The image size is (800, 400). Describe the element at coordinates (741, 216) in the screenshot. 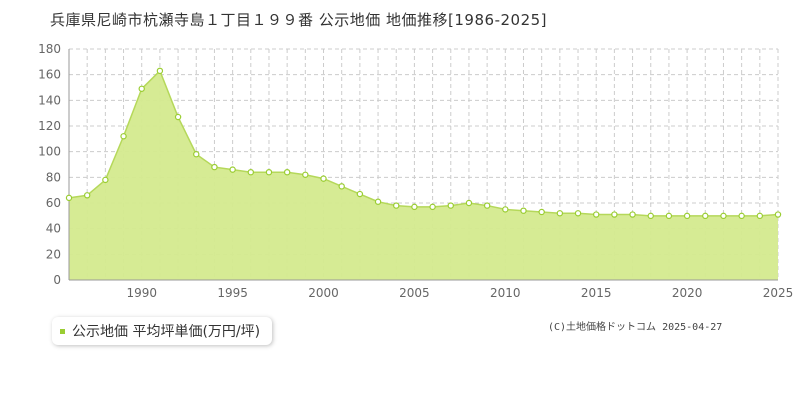

I see `data-point-2023` at that location.